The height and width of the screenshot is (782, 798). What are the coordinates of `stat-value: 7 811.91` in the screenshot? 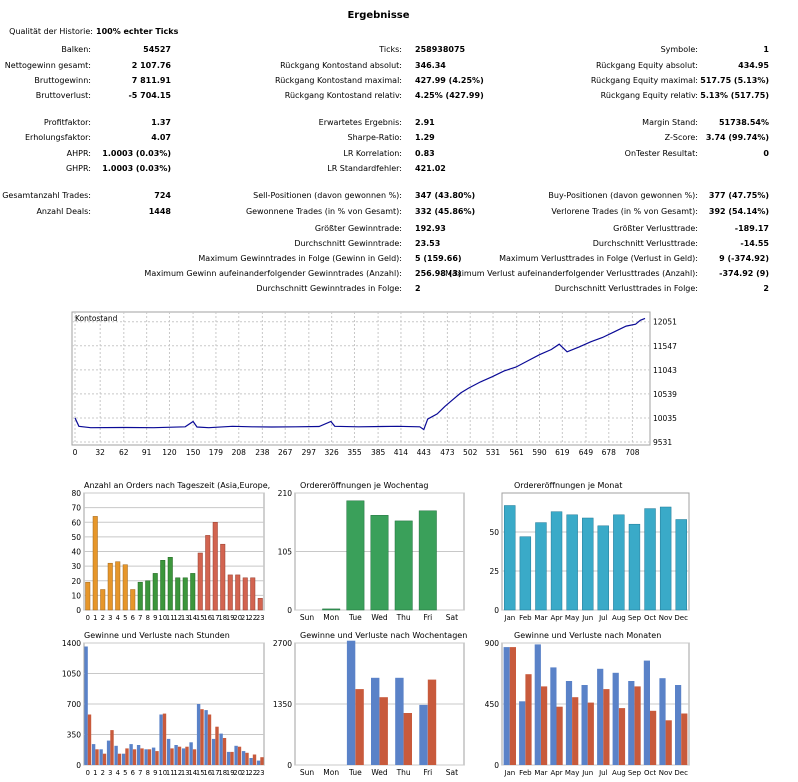 It's located at (151, 80).